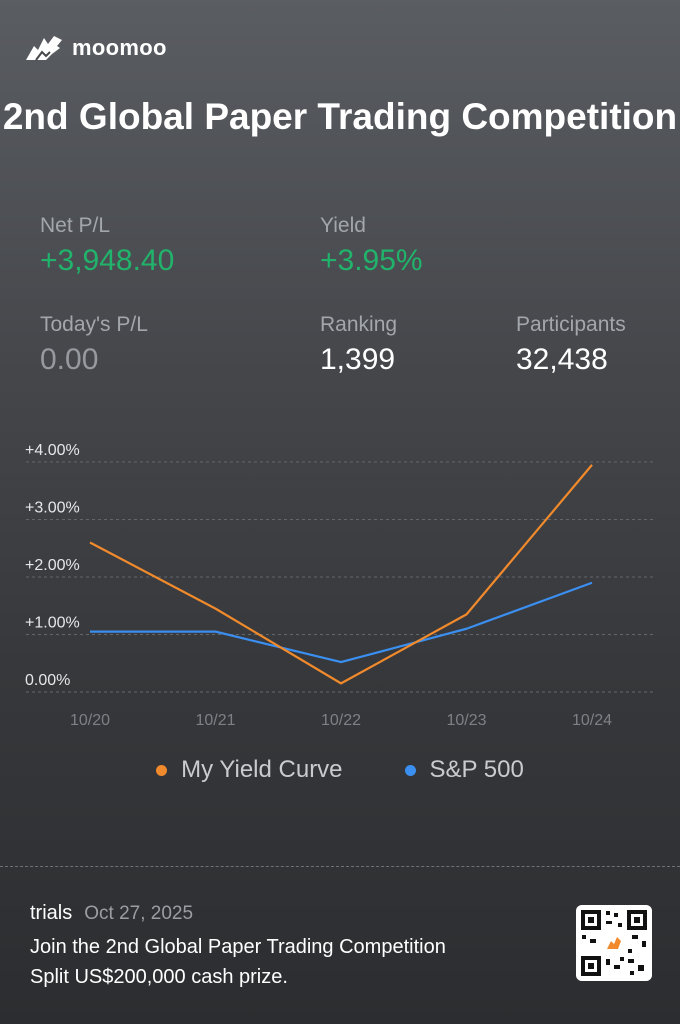  What do you see at coordinates (52, 450) in the screenshot?
I see `y-tick-label: +4.00%` at bounding box center [52, 450].